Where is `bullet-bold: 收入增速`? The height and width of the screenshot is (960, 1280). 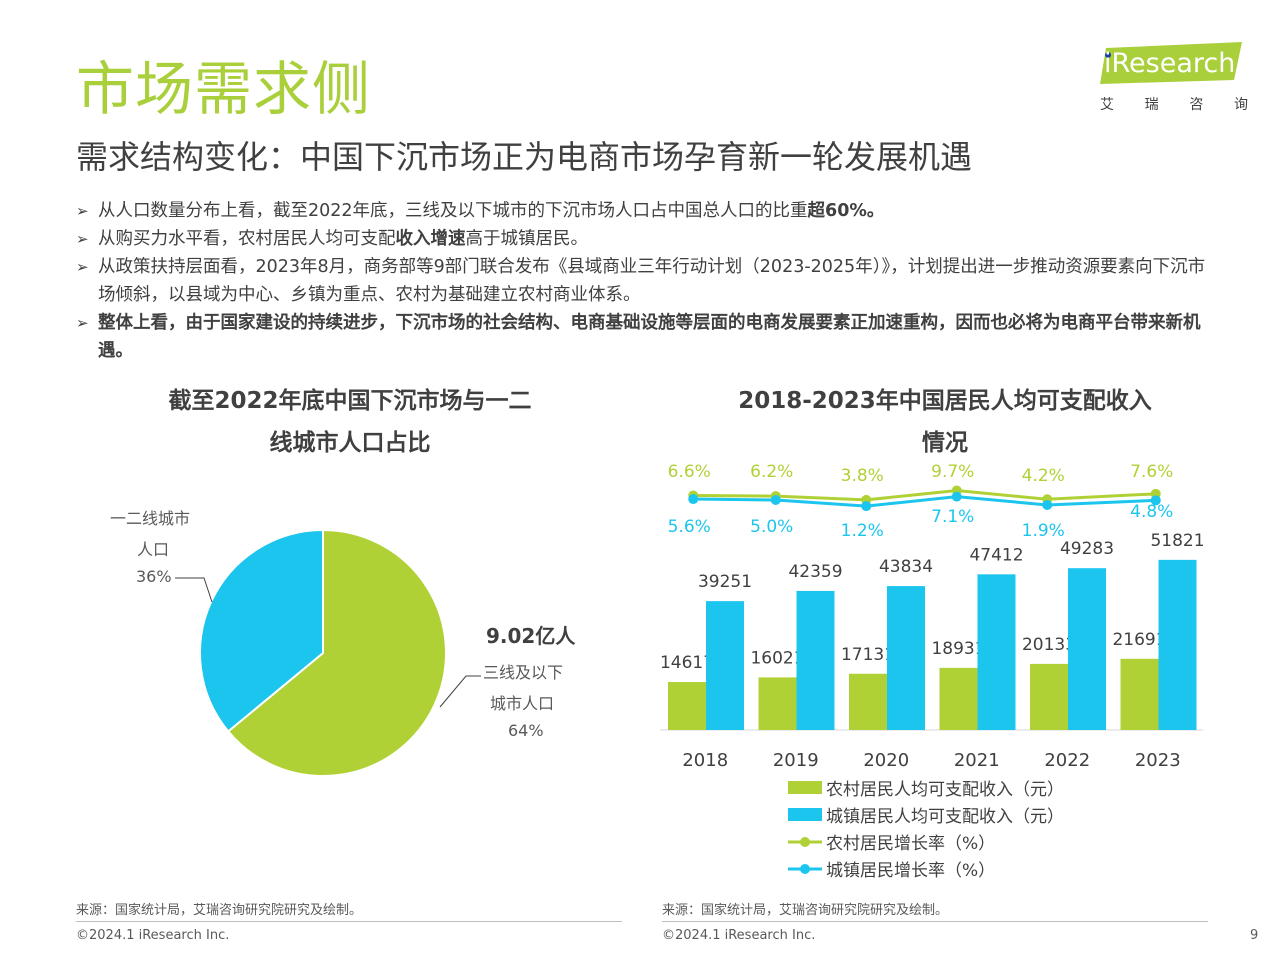
bullet-bold: 收入增速 is located at coordinates (430, 239).